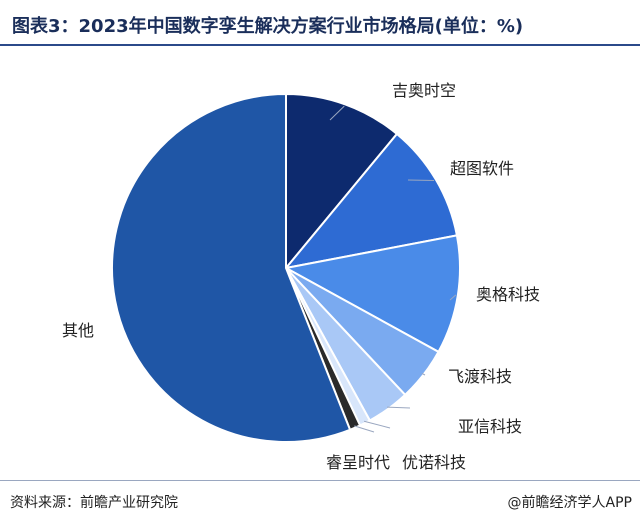  Describe the element at coordinates (372, 294) in the screenshot. I see `slice-aoge` at that location.